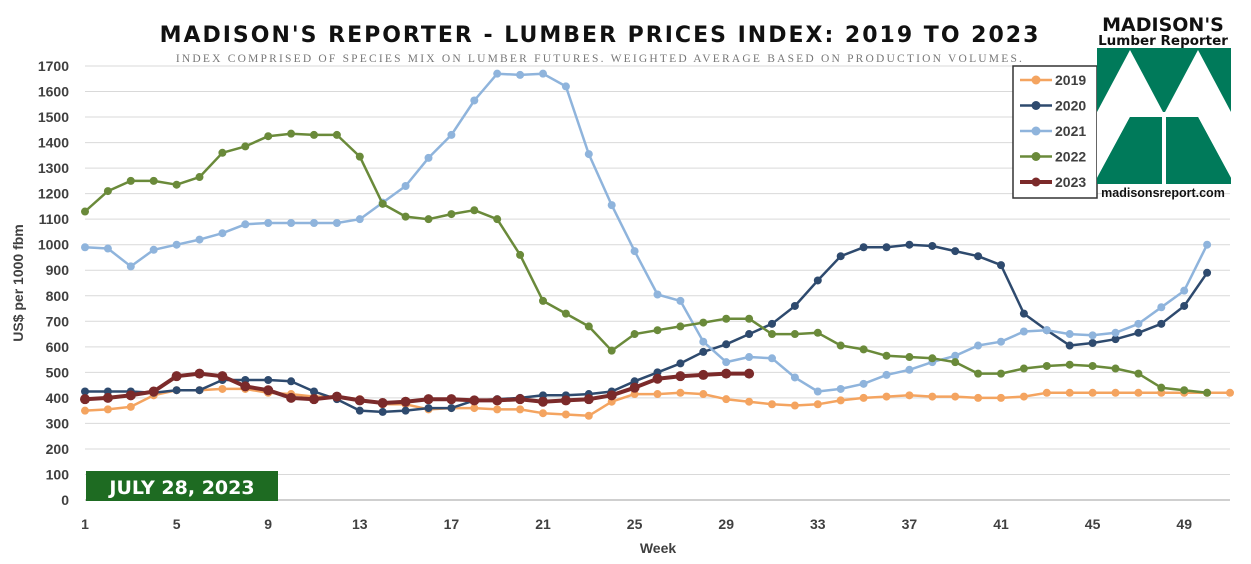 The image size is (1251, 564). I want to click on legend-item-2022: 2022, so click(1053, 157).